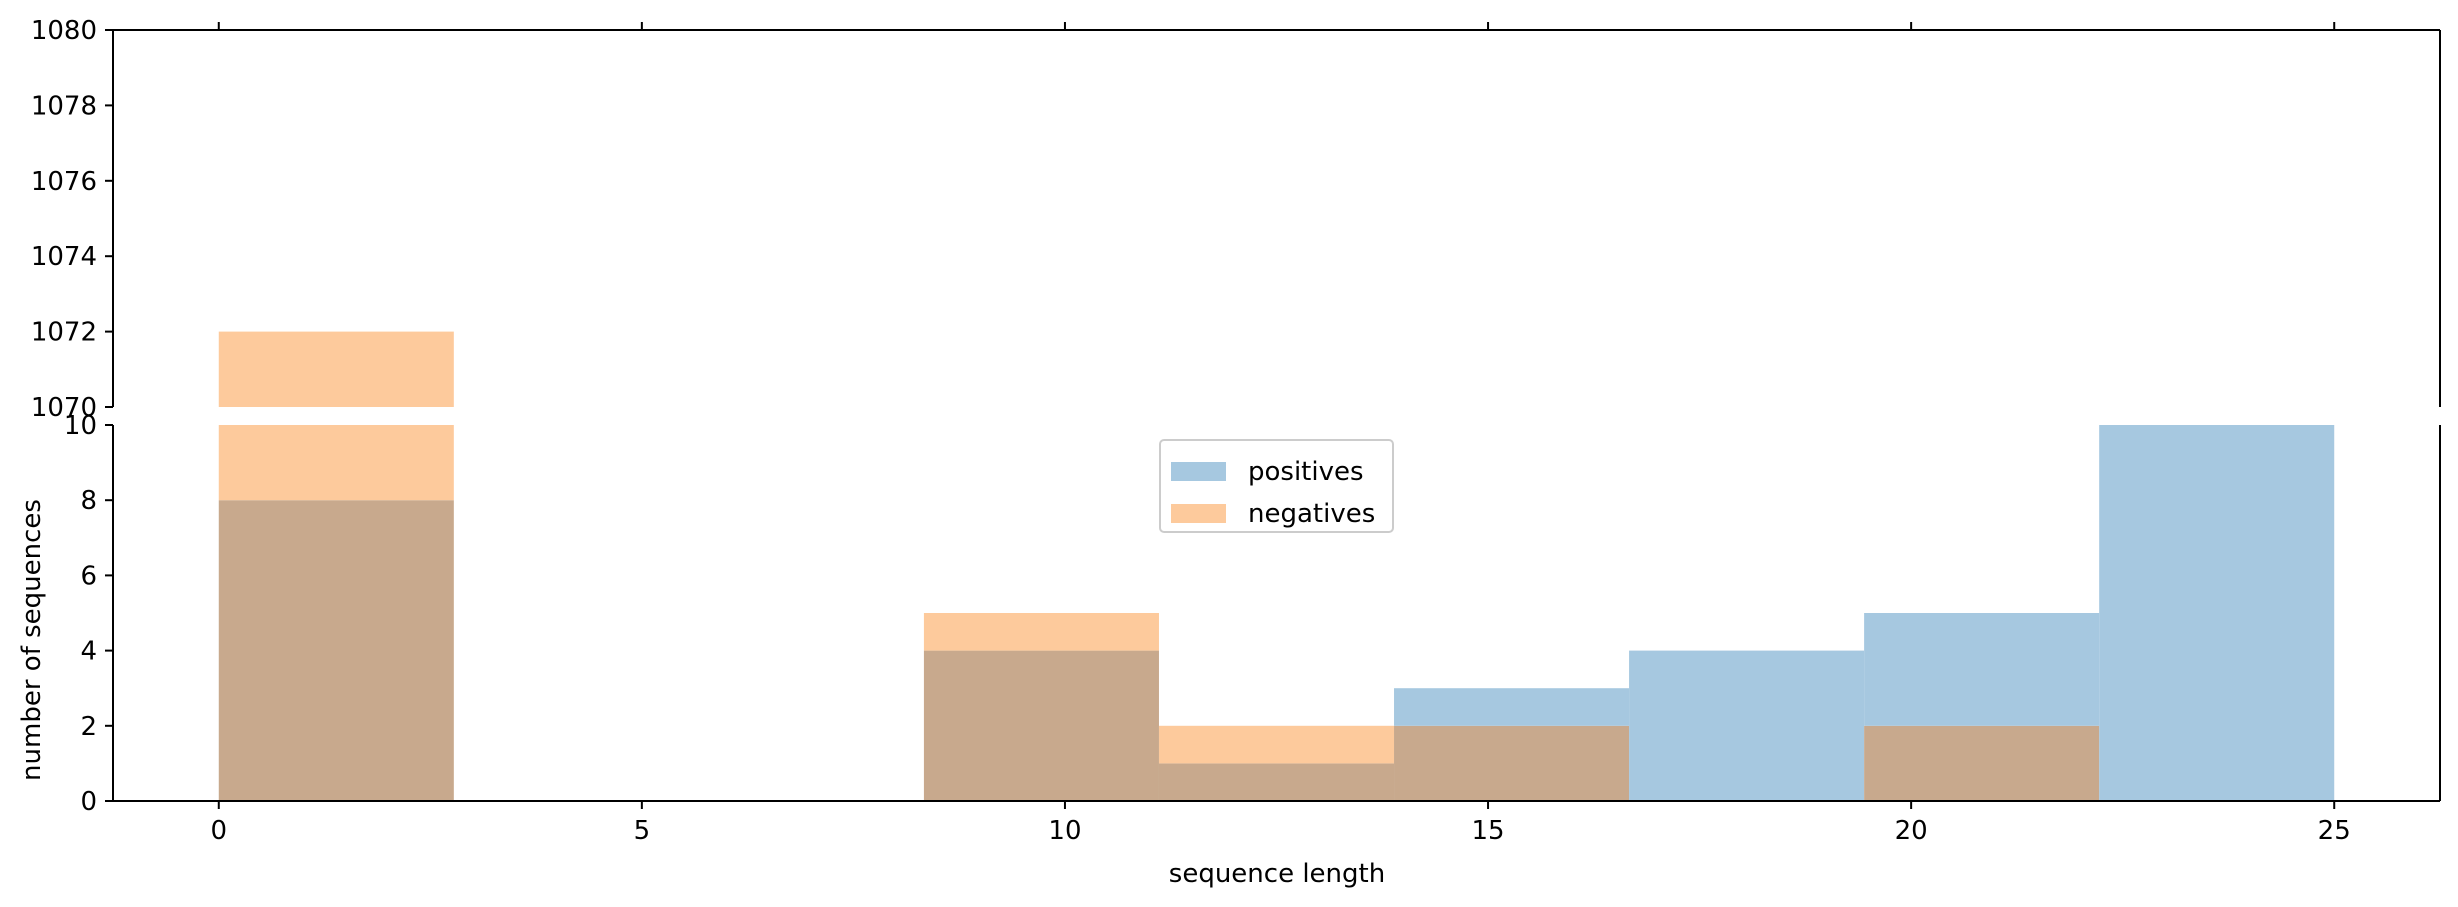  I want to click on lower-ytick-label-5: 10, so click(80, 426).